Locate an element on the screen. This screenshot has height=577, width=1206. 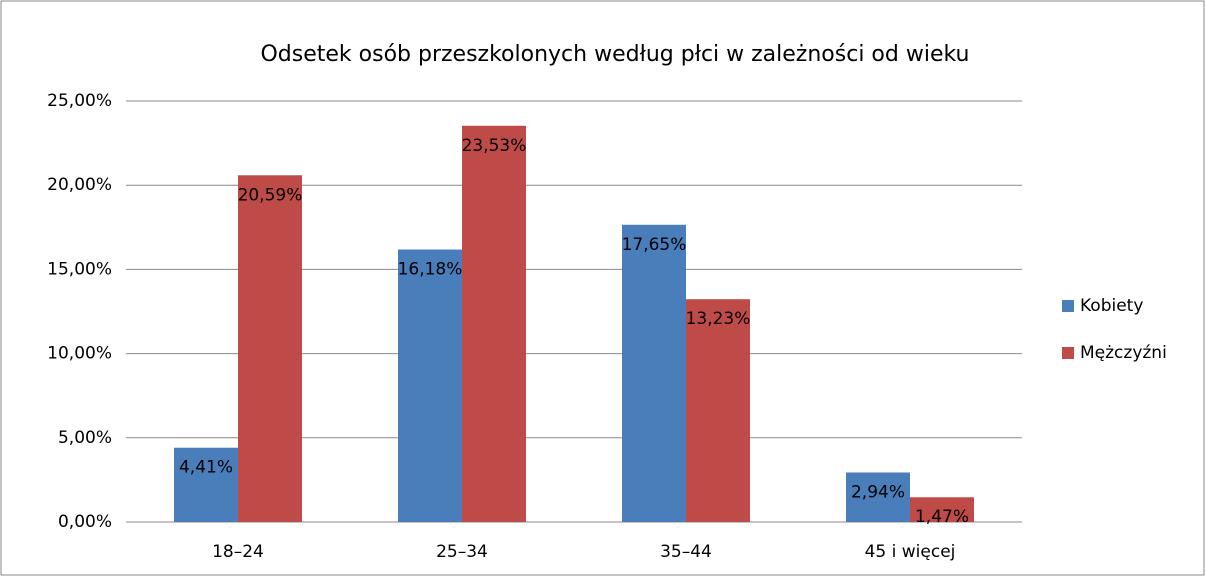
x-tick-label: 18–24 is located at coordinates (238, 552).